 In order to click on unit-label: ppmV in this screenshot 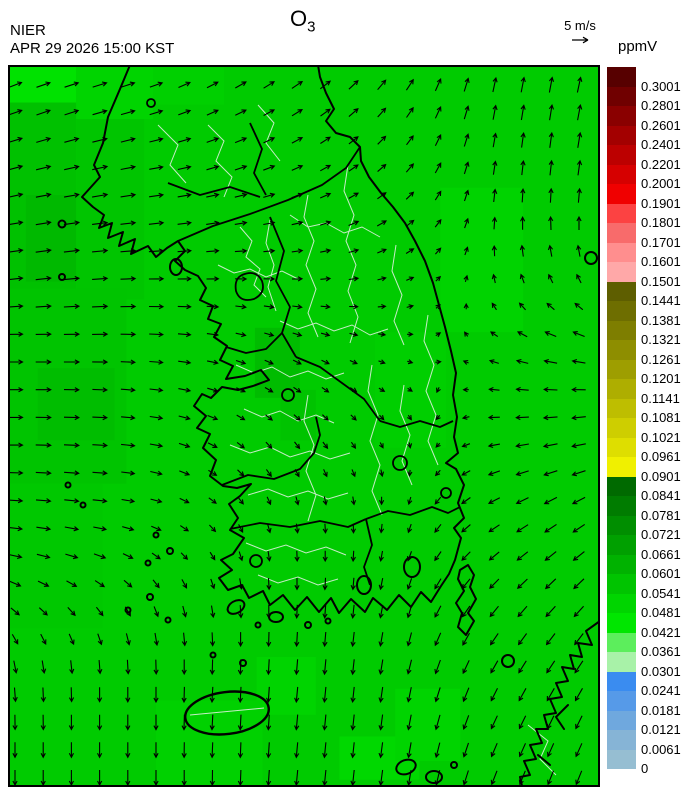, I will do `click(638, 46)`.